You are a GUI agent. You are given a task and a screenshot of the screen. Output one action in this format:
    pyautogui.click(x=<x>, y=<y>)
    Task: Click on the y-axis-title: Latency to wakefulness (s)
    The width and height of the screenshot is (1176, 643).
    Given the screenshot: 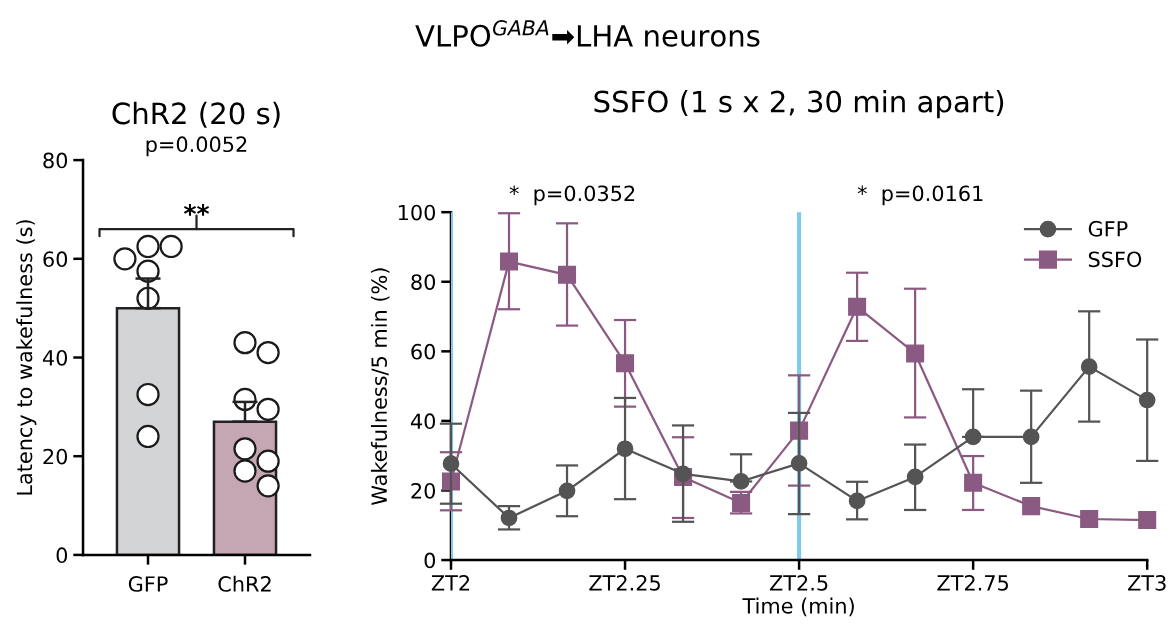 What is the action you would take?
    pyautogui.click(x=26, y=357)
    